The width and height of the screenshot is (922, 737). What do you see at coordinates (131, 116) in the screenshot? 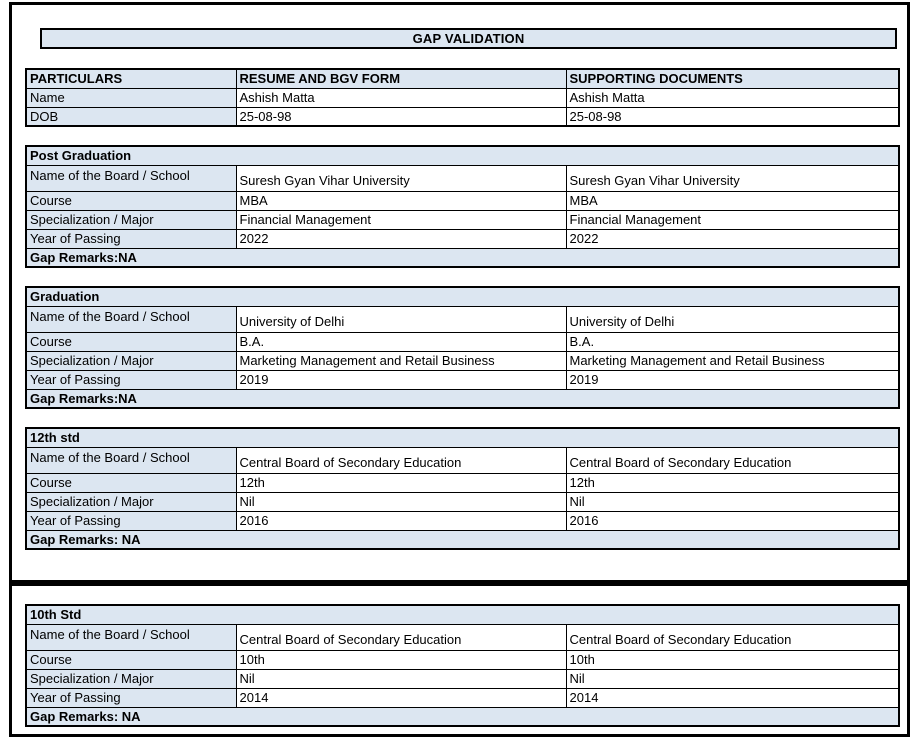
I see `row-label-dob: DOB` at bounding box center [131, 116].